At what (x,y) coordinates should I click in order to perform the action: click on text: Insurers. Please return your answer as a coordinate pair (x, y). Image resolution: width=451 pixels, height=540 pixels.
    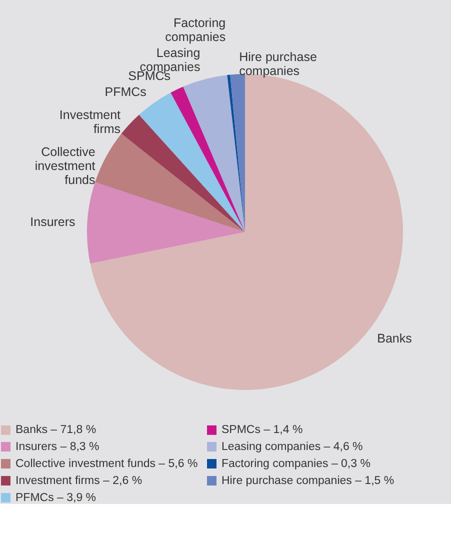
    Looking at the image, I should click on (53, 221).